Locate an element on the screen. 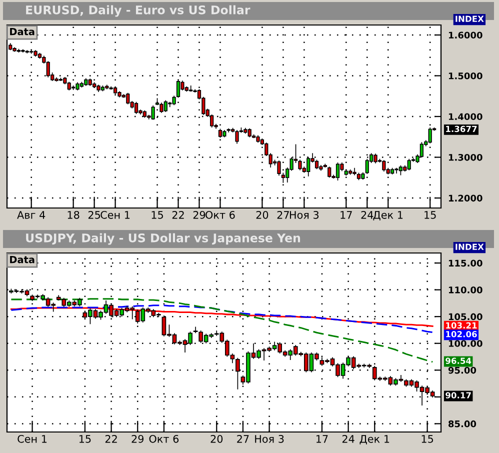 The image size is (499, 453). y-tick-label: 115.00 is located at coordinates (465, 263).